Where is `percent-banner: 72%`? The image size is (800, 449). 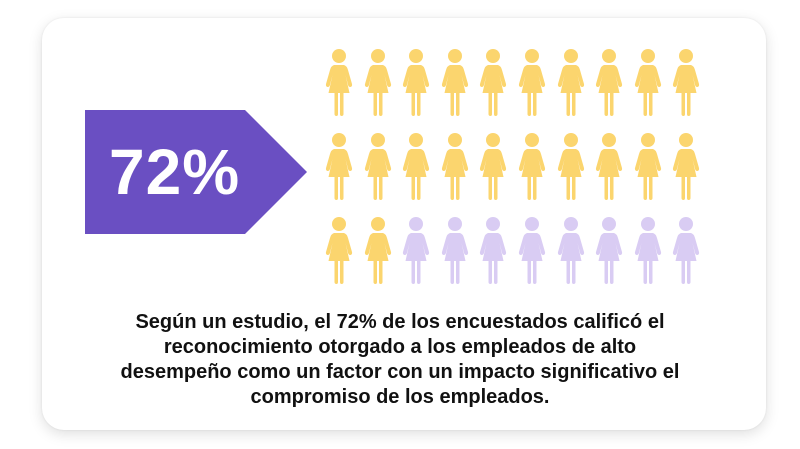 percent-banner: 72% is located at coordinates (196, 172).